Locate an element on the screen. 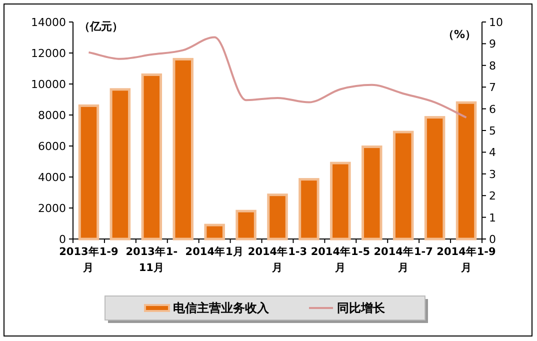 The image size is (537, 341). y-tick-label: 6000 is located at coordinates (52, 146).